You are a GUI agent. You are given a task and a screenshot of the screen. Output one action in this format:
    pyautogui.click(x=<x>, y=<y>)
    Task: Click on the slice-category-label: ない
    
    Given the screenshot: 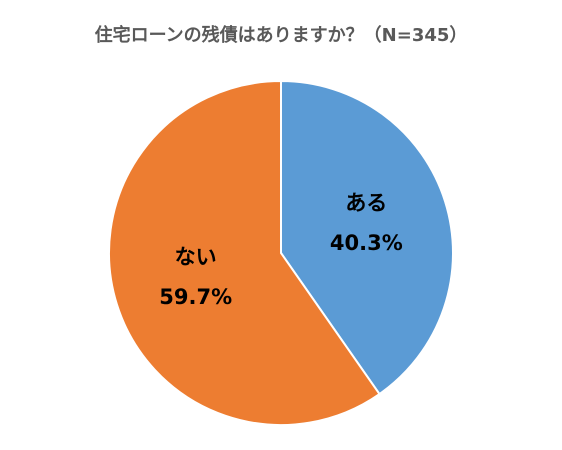 What is the action you would take?
    pyautogui.click(x=196, y=257)
    